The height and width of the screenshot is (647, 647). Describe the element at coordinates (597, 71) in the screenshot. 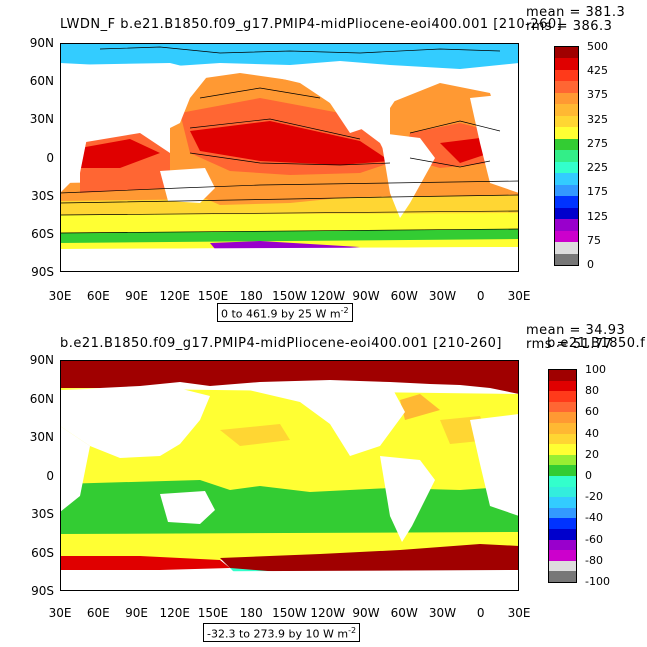

I see `colorbar-label: 425` at that location.